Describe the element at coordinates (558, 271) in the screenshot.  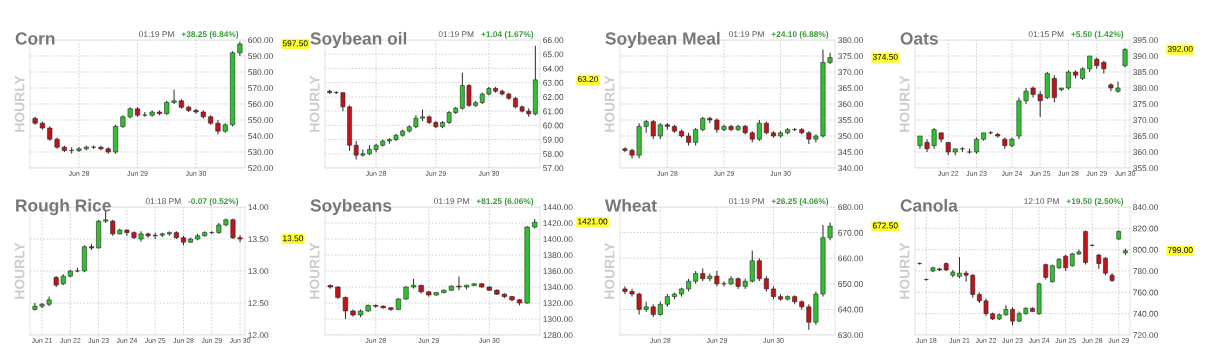
I see `y-tick-label: 1360.00` at that location.